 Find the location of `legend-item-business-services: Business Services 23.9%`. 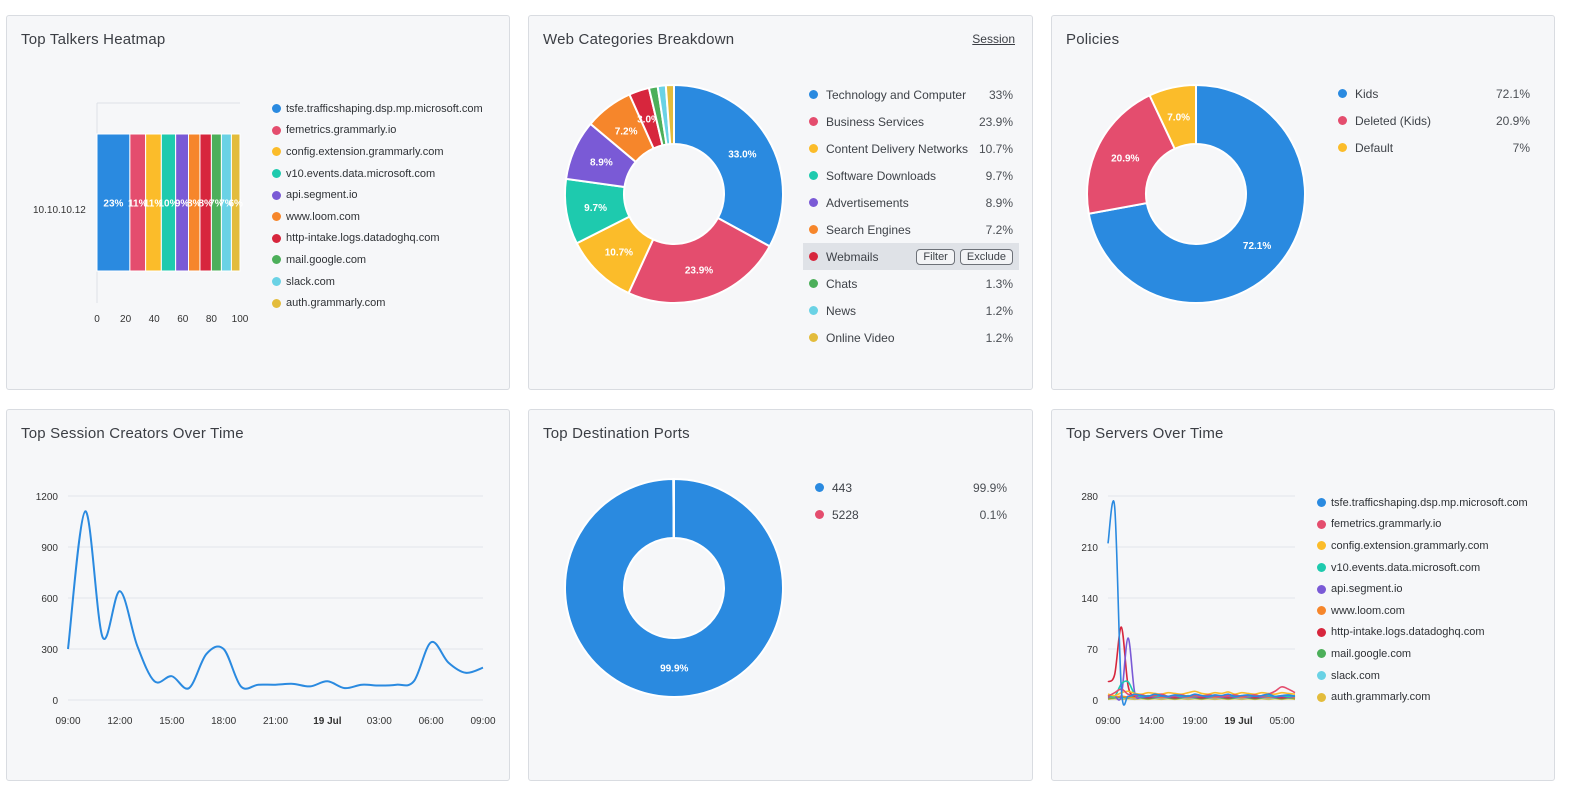

legend-item-business-services: Business Services 23.9% is located at coordinates (911, 121).